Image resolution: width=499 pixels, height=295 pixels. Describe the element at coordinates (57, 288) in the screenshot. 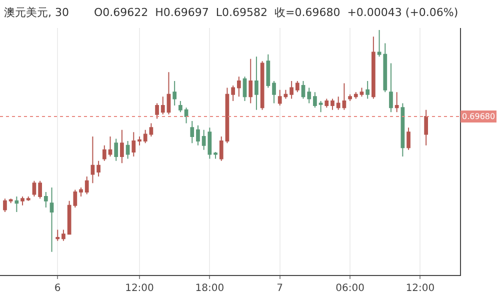

I see `x-tick-label: 6` at that location.